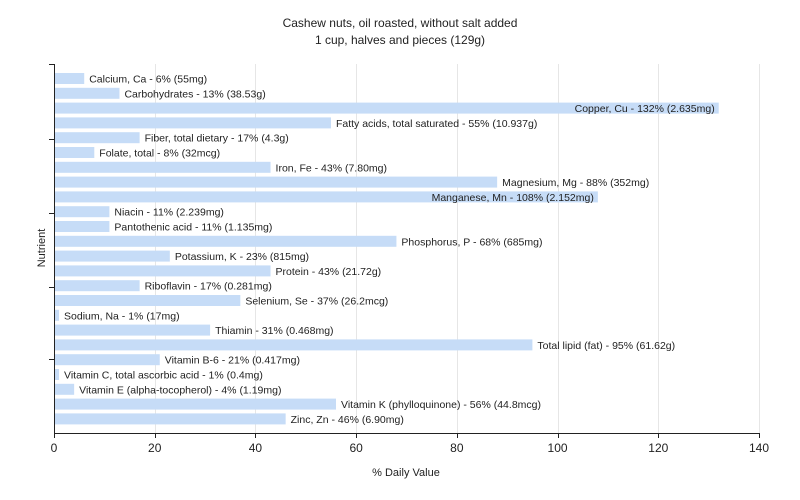  I want to click on bar-label: Zinc, Zn - 46% (6.90mg), so click(347, 420).